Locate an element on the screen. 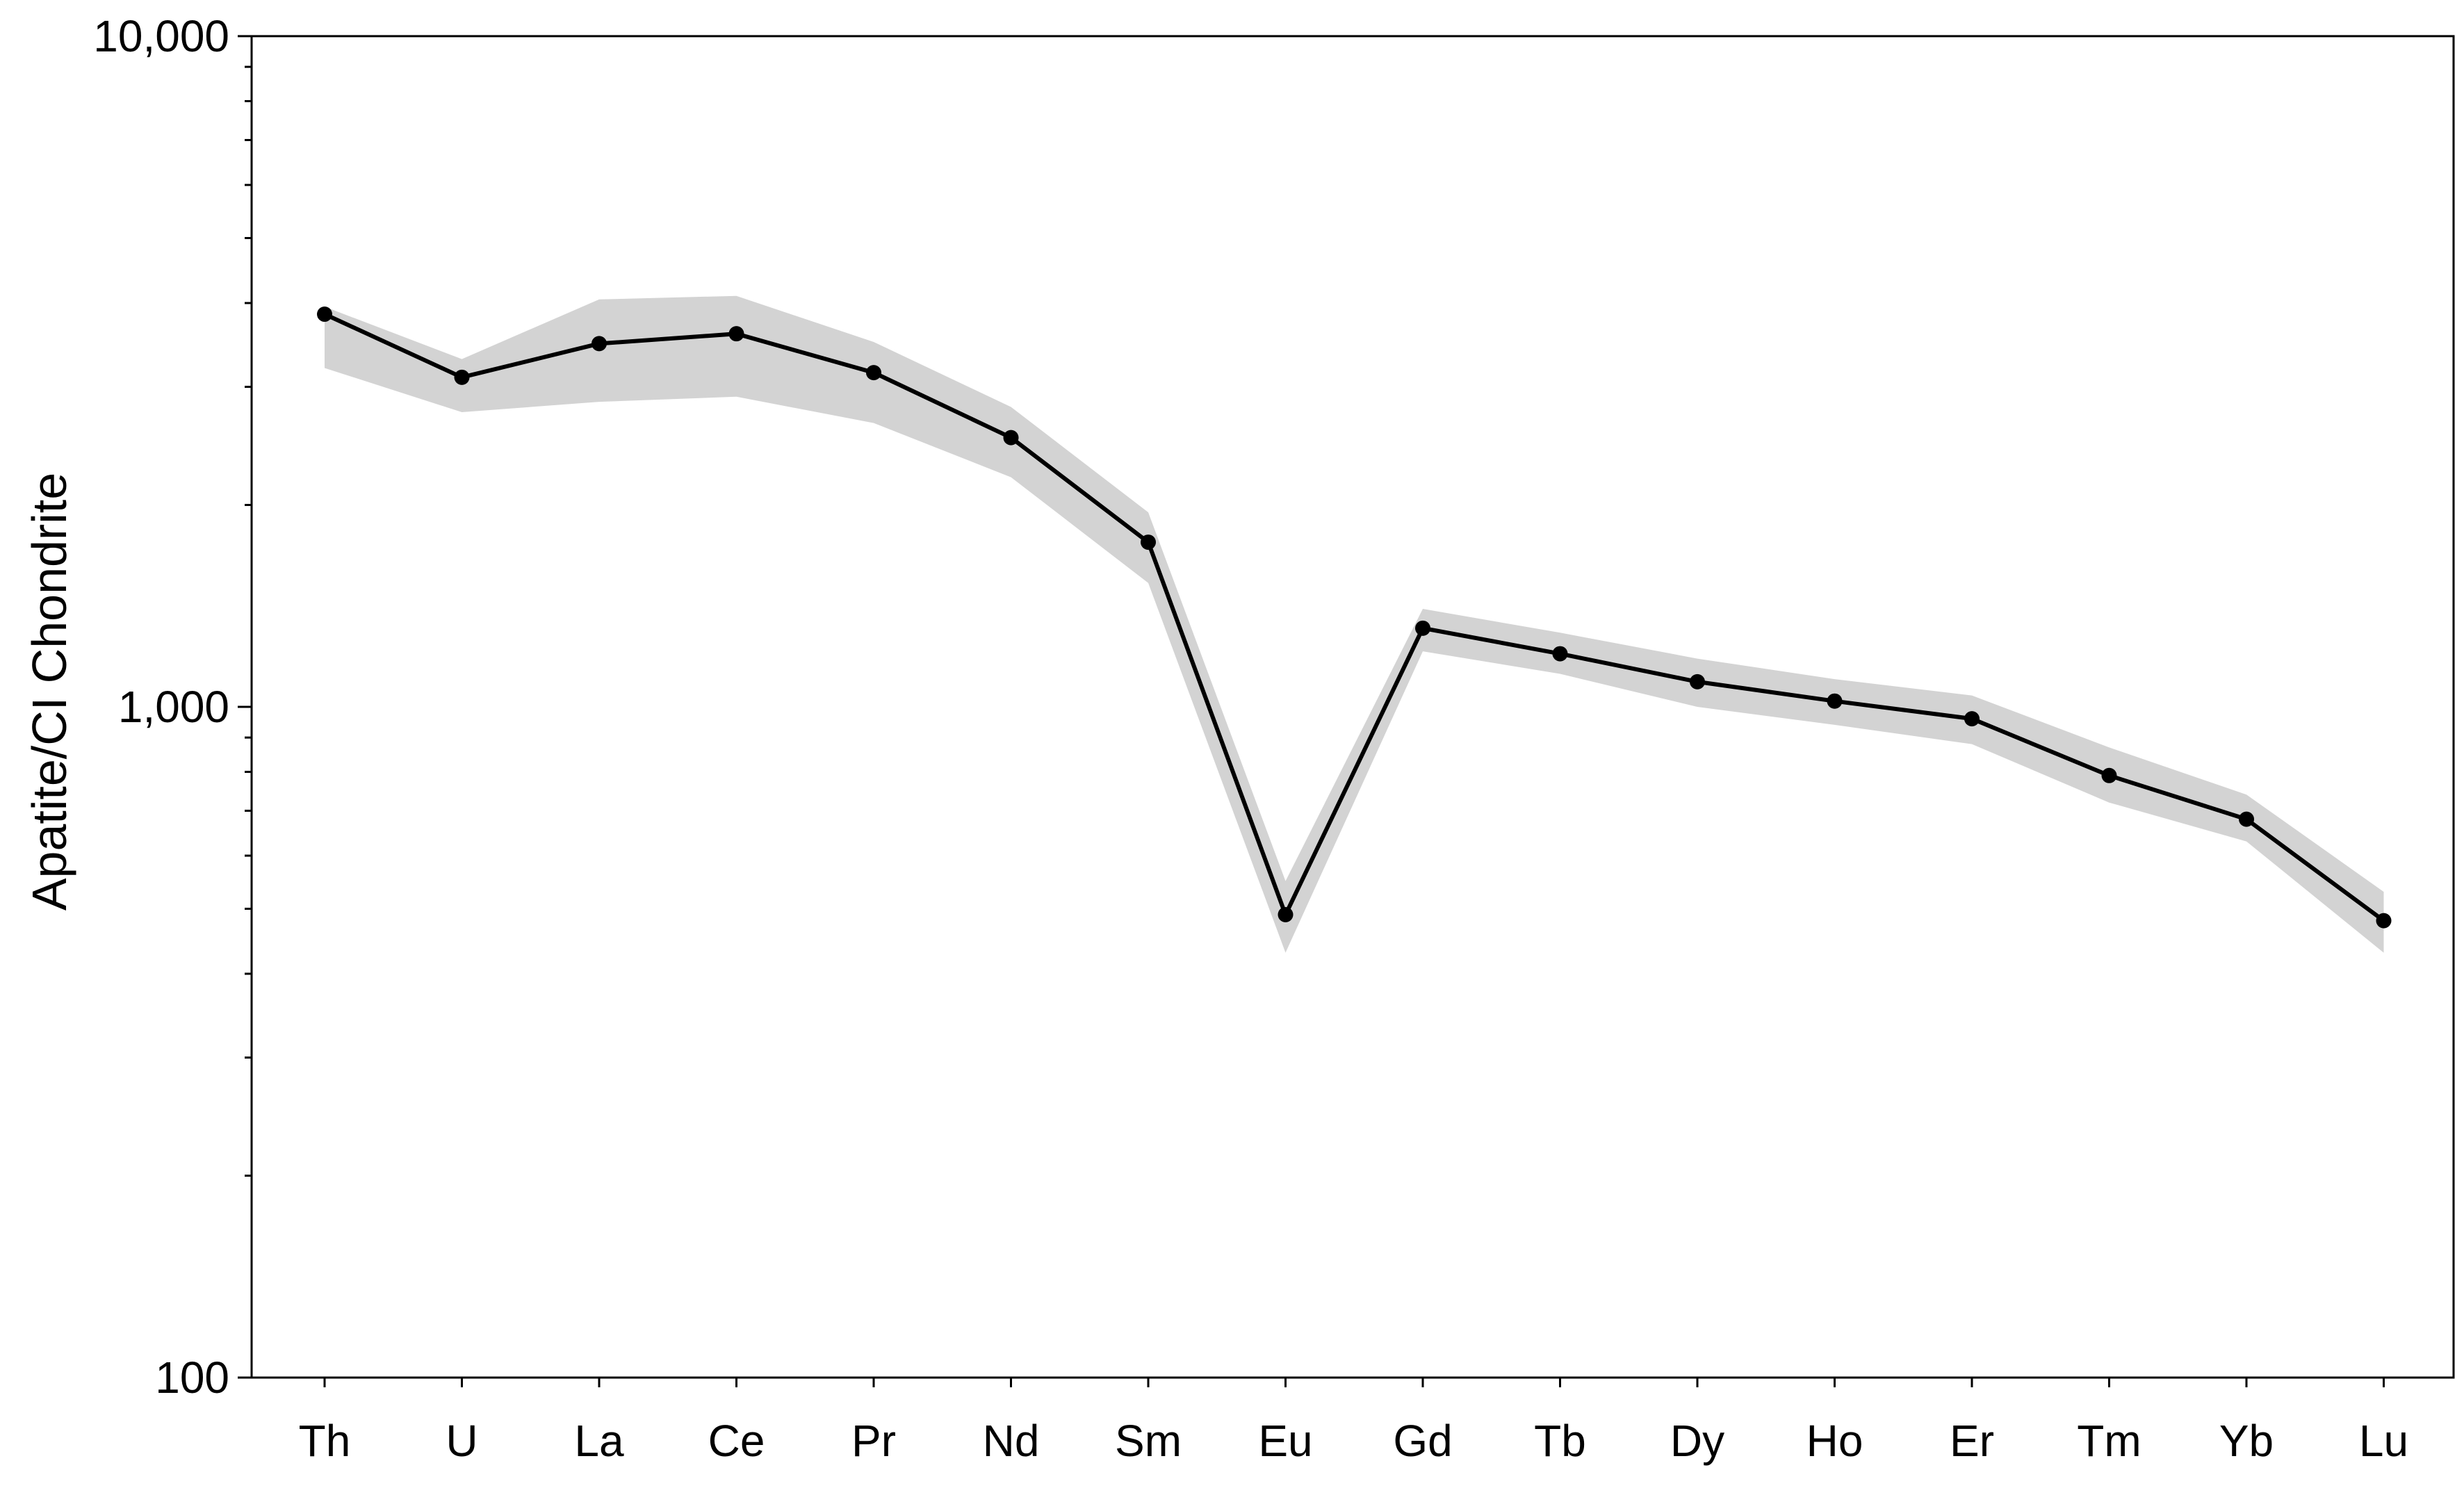  data-point-Th is located at coordinates (324, 314).